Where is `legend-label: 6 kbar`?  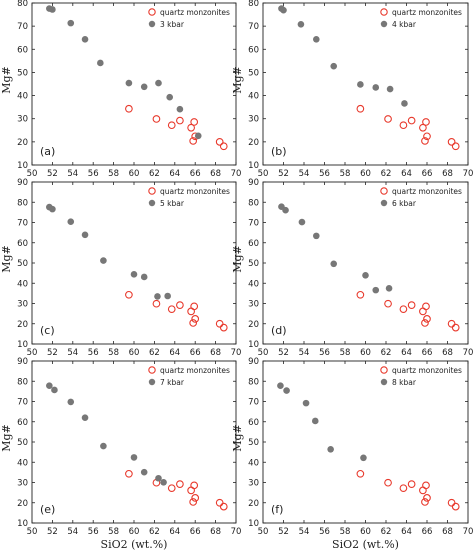
legend-label: 6 kbar is located at coordinates (404, 203).